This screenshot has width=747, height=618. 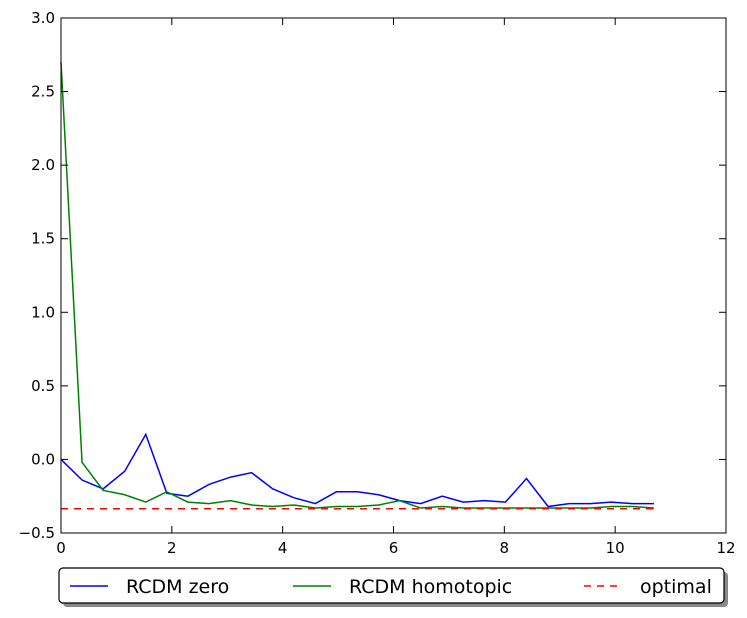 What do you see at coordinates (615, 548) in the screenshot?
I see `x-tick-label: 10` at bounding box center [615, 548].